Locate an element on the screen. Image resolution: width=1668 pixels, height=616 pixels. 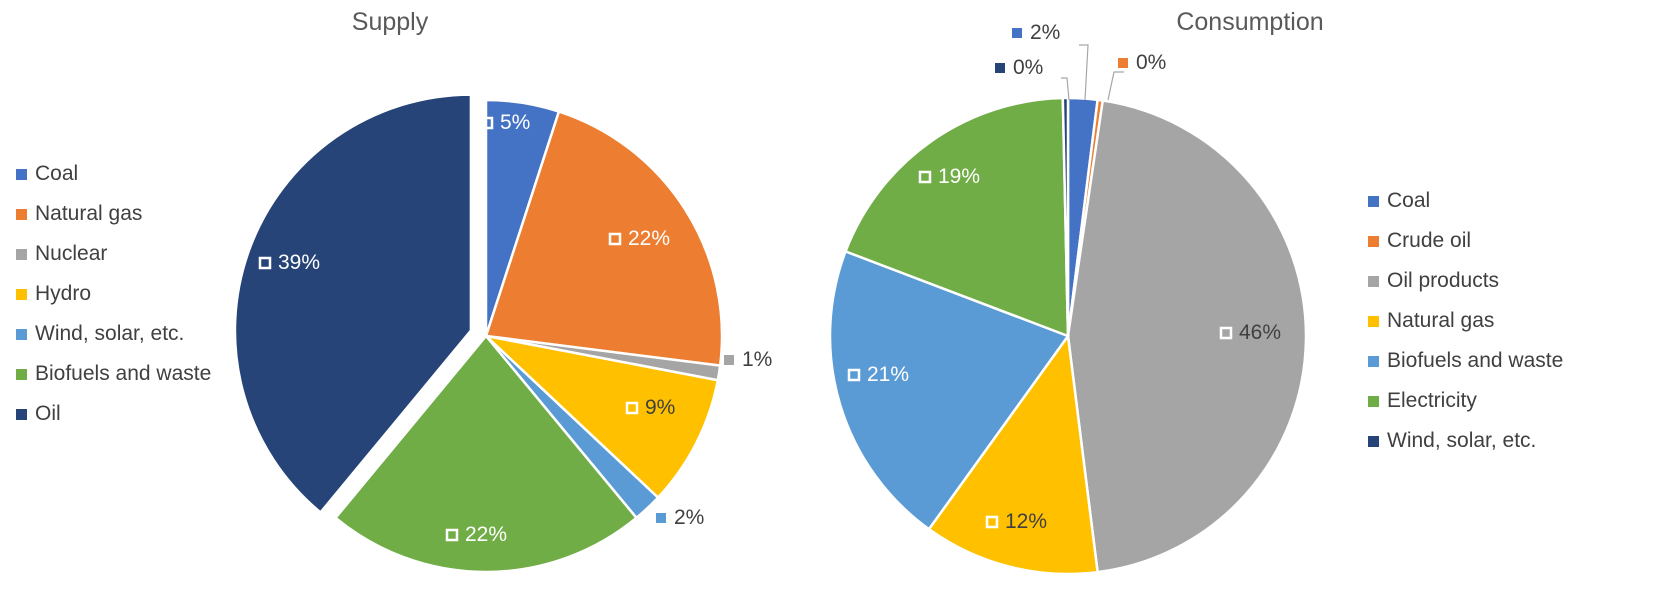
supply-legend-swatch-oil is located at coordinates (21, 414).